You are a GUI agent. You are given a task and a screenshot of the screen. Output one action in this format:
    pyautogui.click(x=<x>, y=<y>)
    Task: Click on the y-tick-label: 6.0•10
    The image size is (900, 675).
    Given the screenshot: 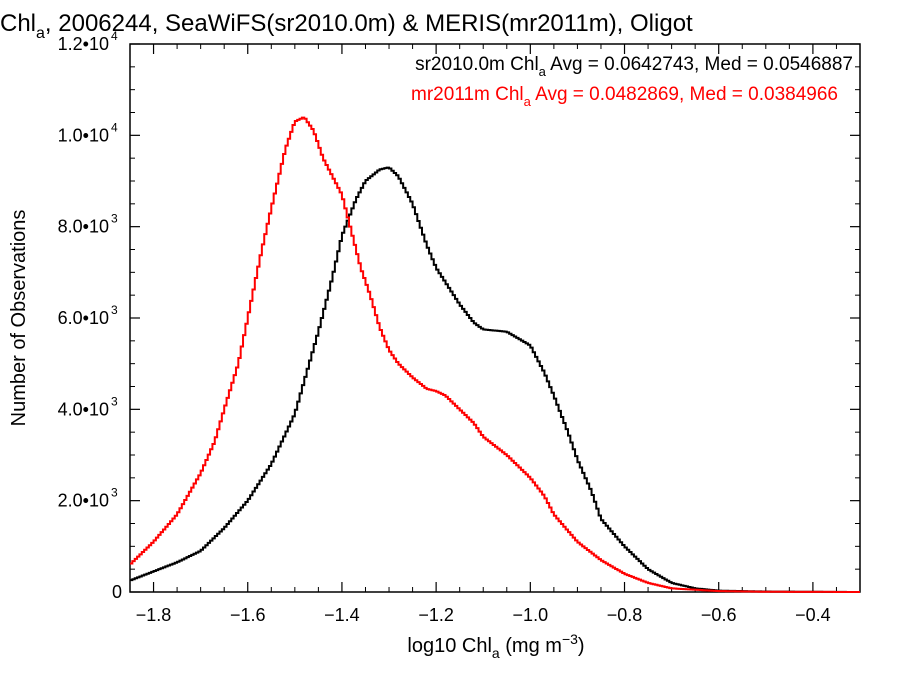 What is the action you would take?
    pyautogui.click(x=83, y=318)
    